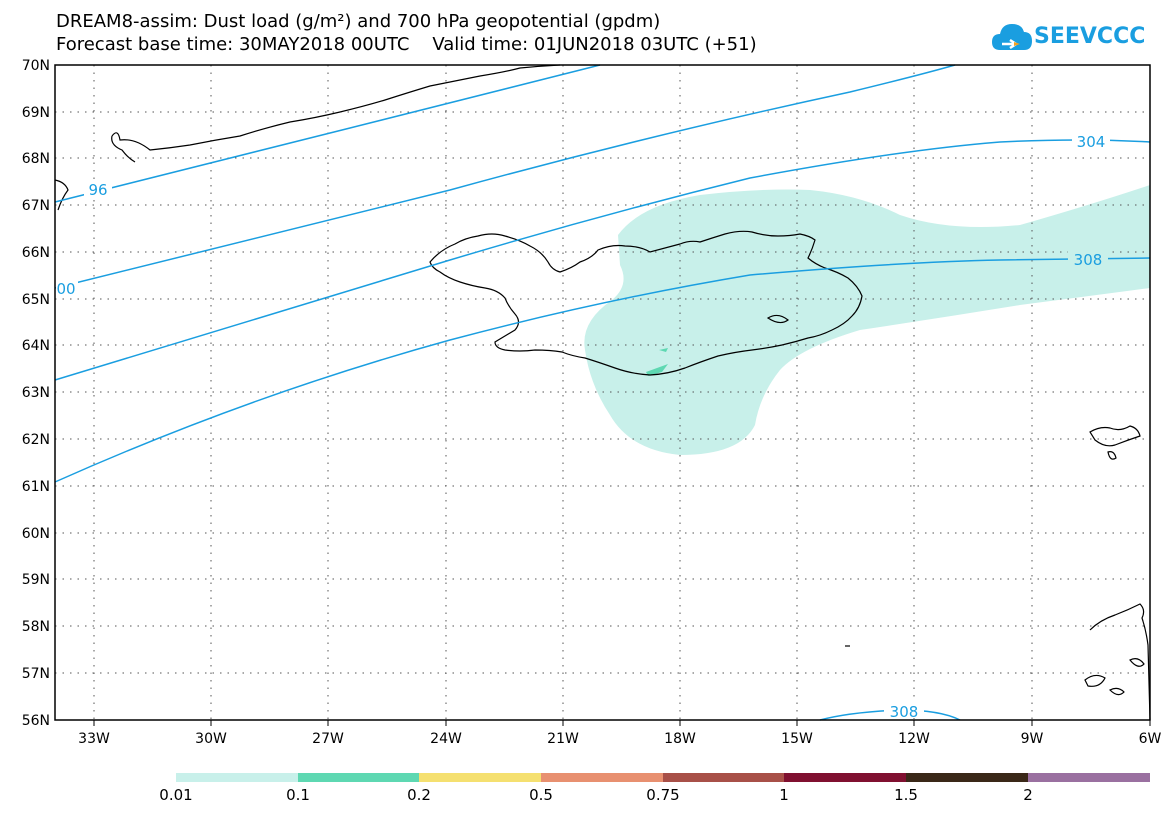  What do you see at coordinates (680, 739) in the screenshot?
I see `lon-label: 18W` at bounding box center [680, 739].